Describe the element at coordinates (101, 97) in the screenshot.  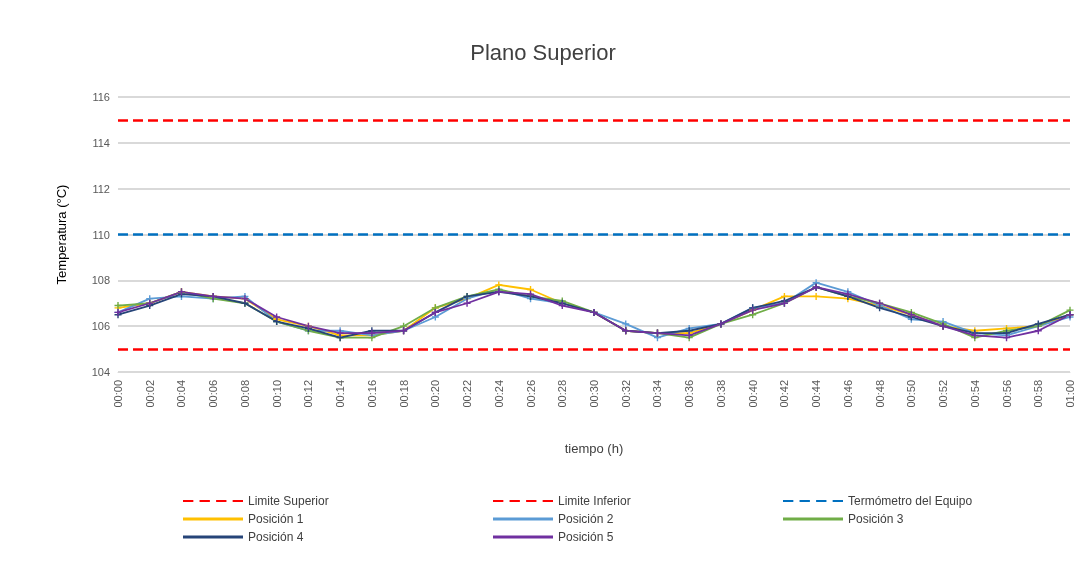
I see `y-tick-label: 116` at that location.